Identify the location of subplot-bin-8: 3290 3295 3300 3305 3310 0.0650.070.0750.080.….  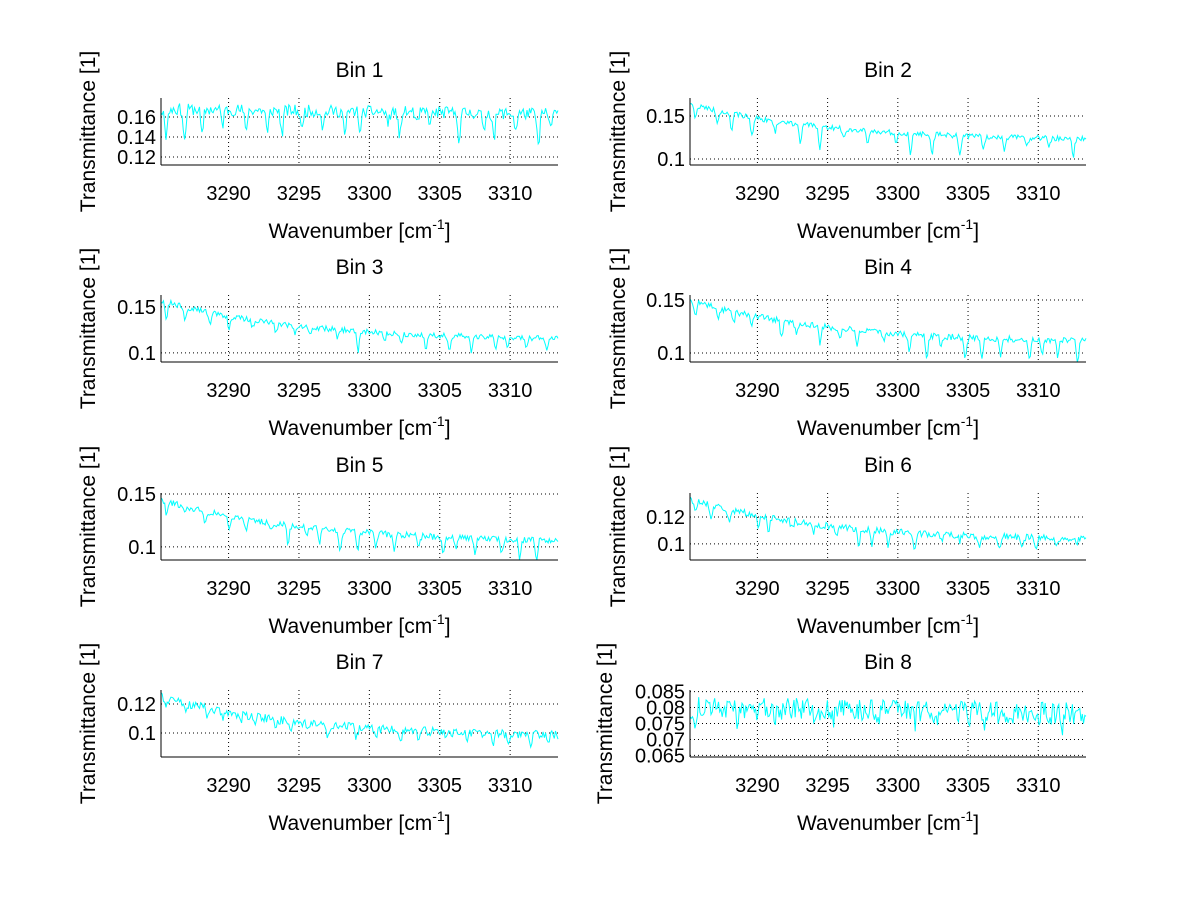
(840, 739).